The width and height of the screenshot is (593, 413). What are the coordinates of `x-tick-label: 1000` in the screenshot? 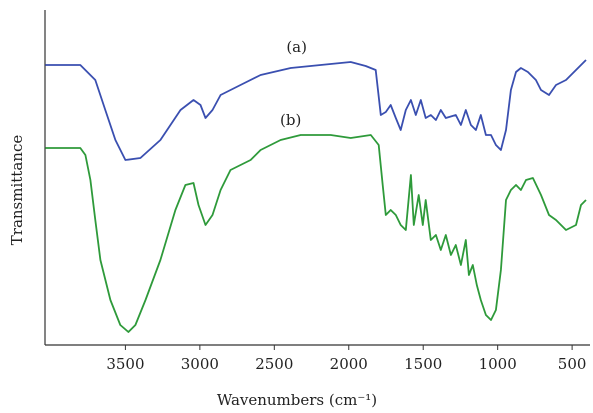 It's located at (498, 364).